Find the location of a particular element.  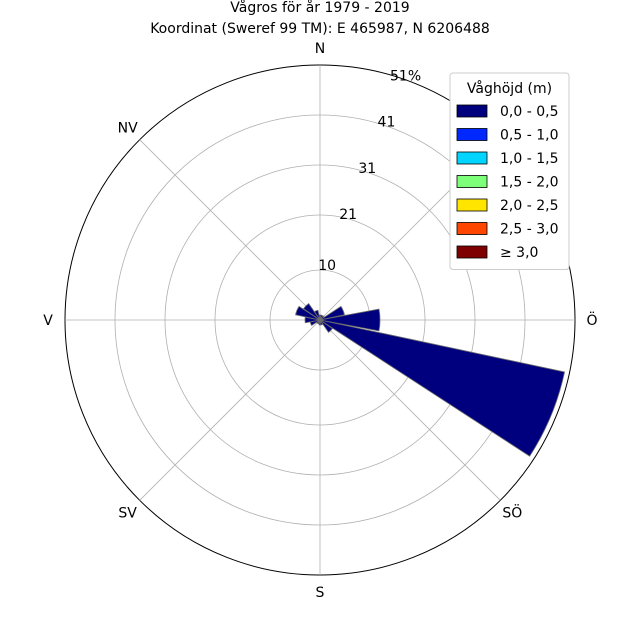

legend-entry: 2,0 - 2,5 is located at coordinates (529, 206).